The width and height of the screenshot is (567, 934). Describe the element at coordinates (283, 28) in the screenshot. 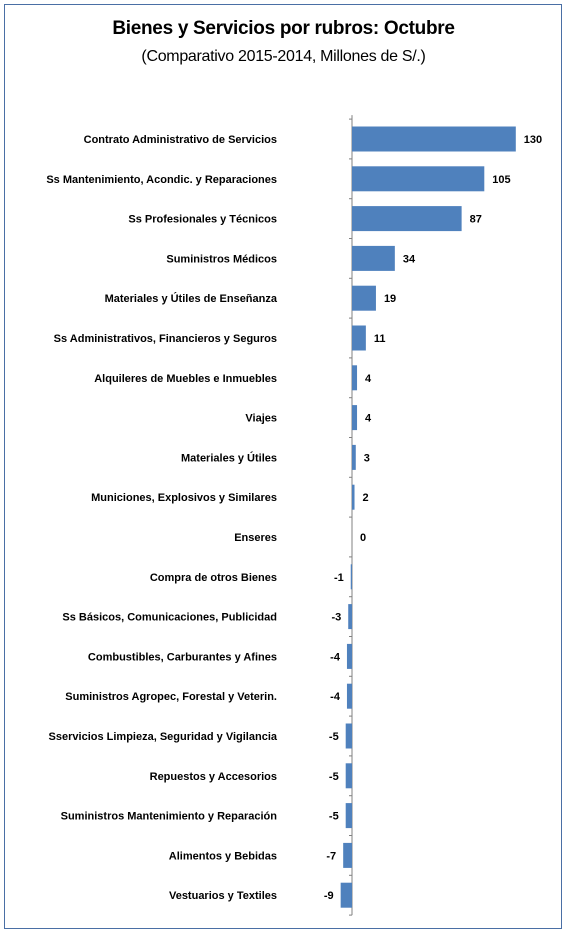

I see `chart-title: Bienes y Servicios por rubros: Octubre` at that location.